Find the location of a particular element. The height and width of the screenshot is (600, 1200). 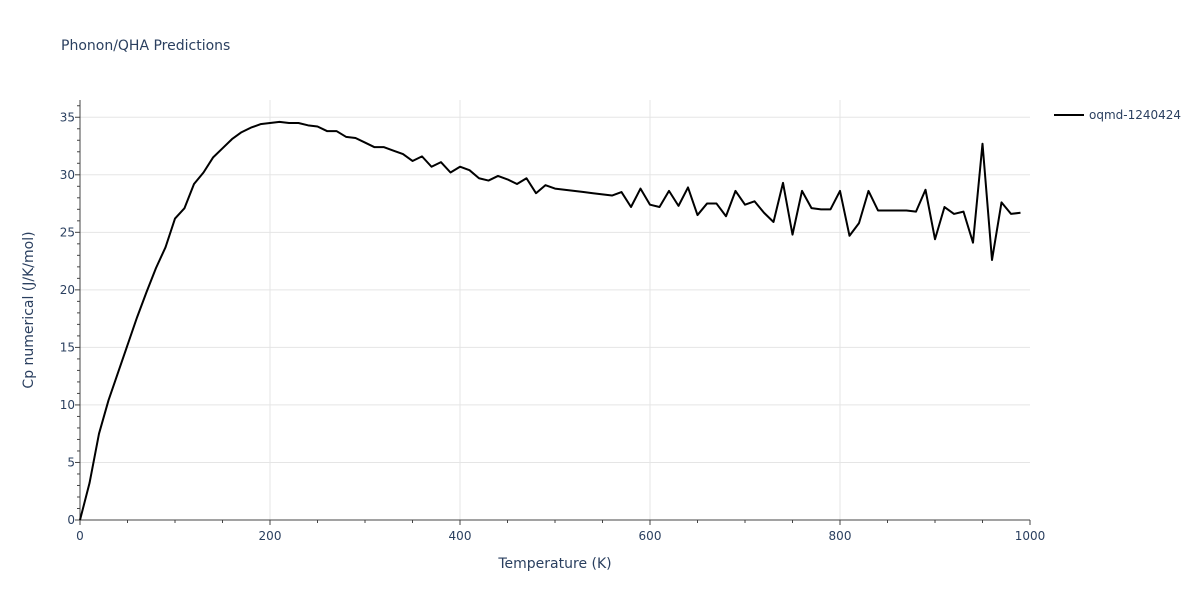

x-tick-label: 400 is located at coordinates (460, 536).